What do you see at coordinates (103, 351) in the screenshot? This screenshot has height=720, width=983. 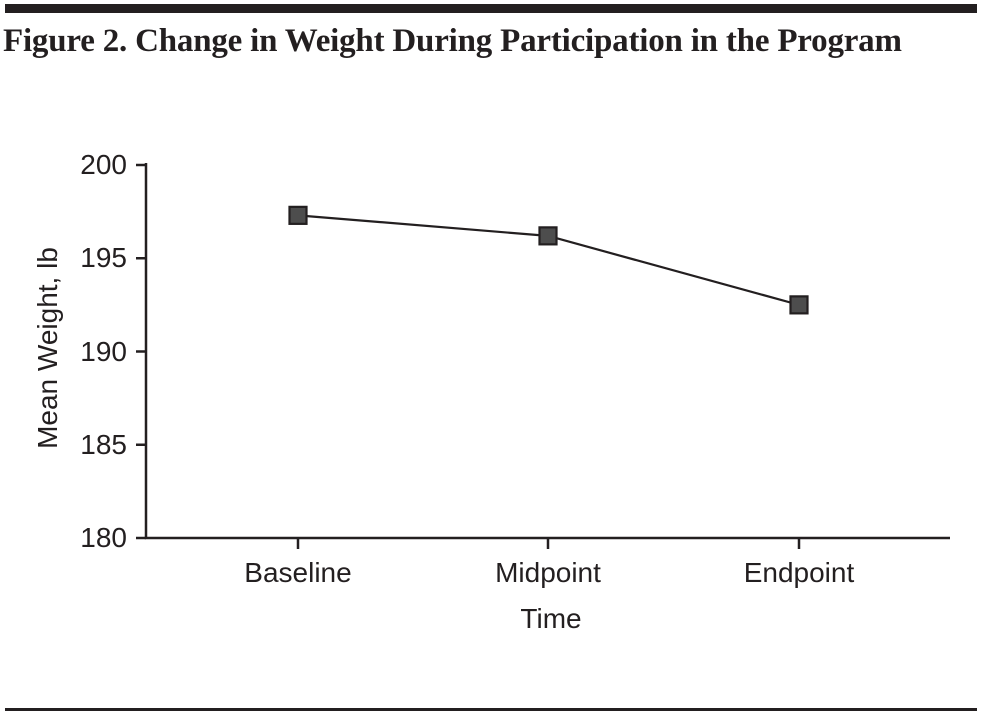 I see `y-tick-label: 190` at bounding box center [103, 351].